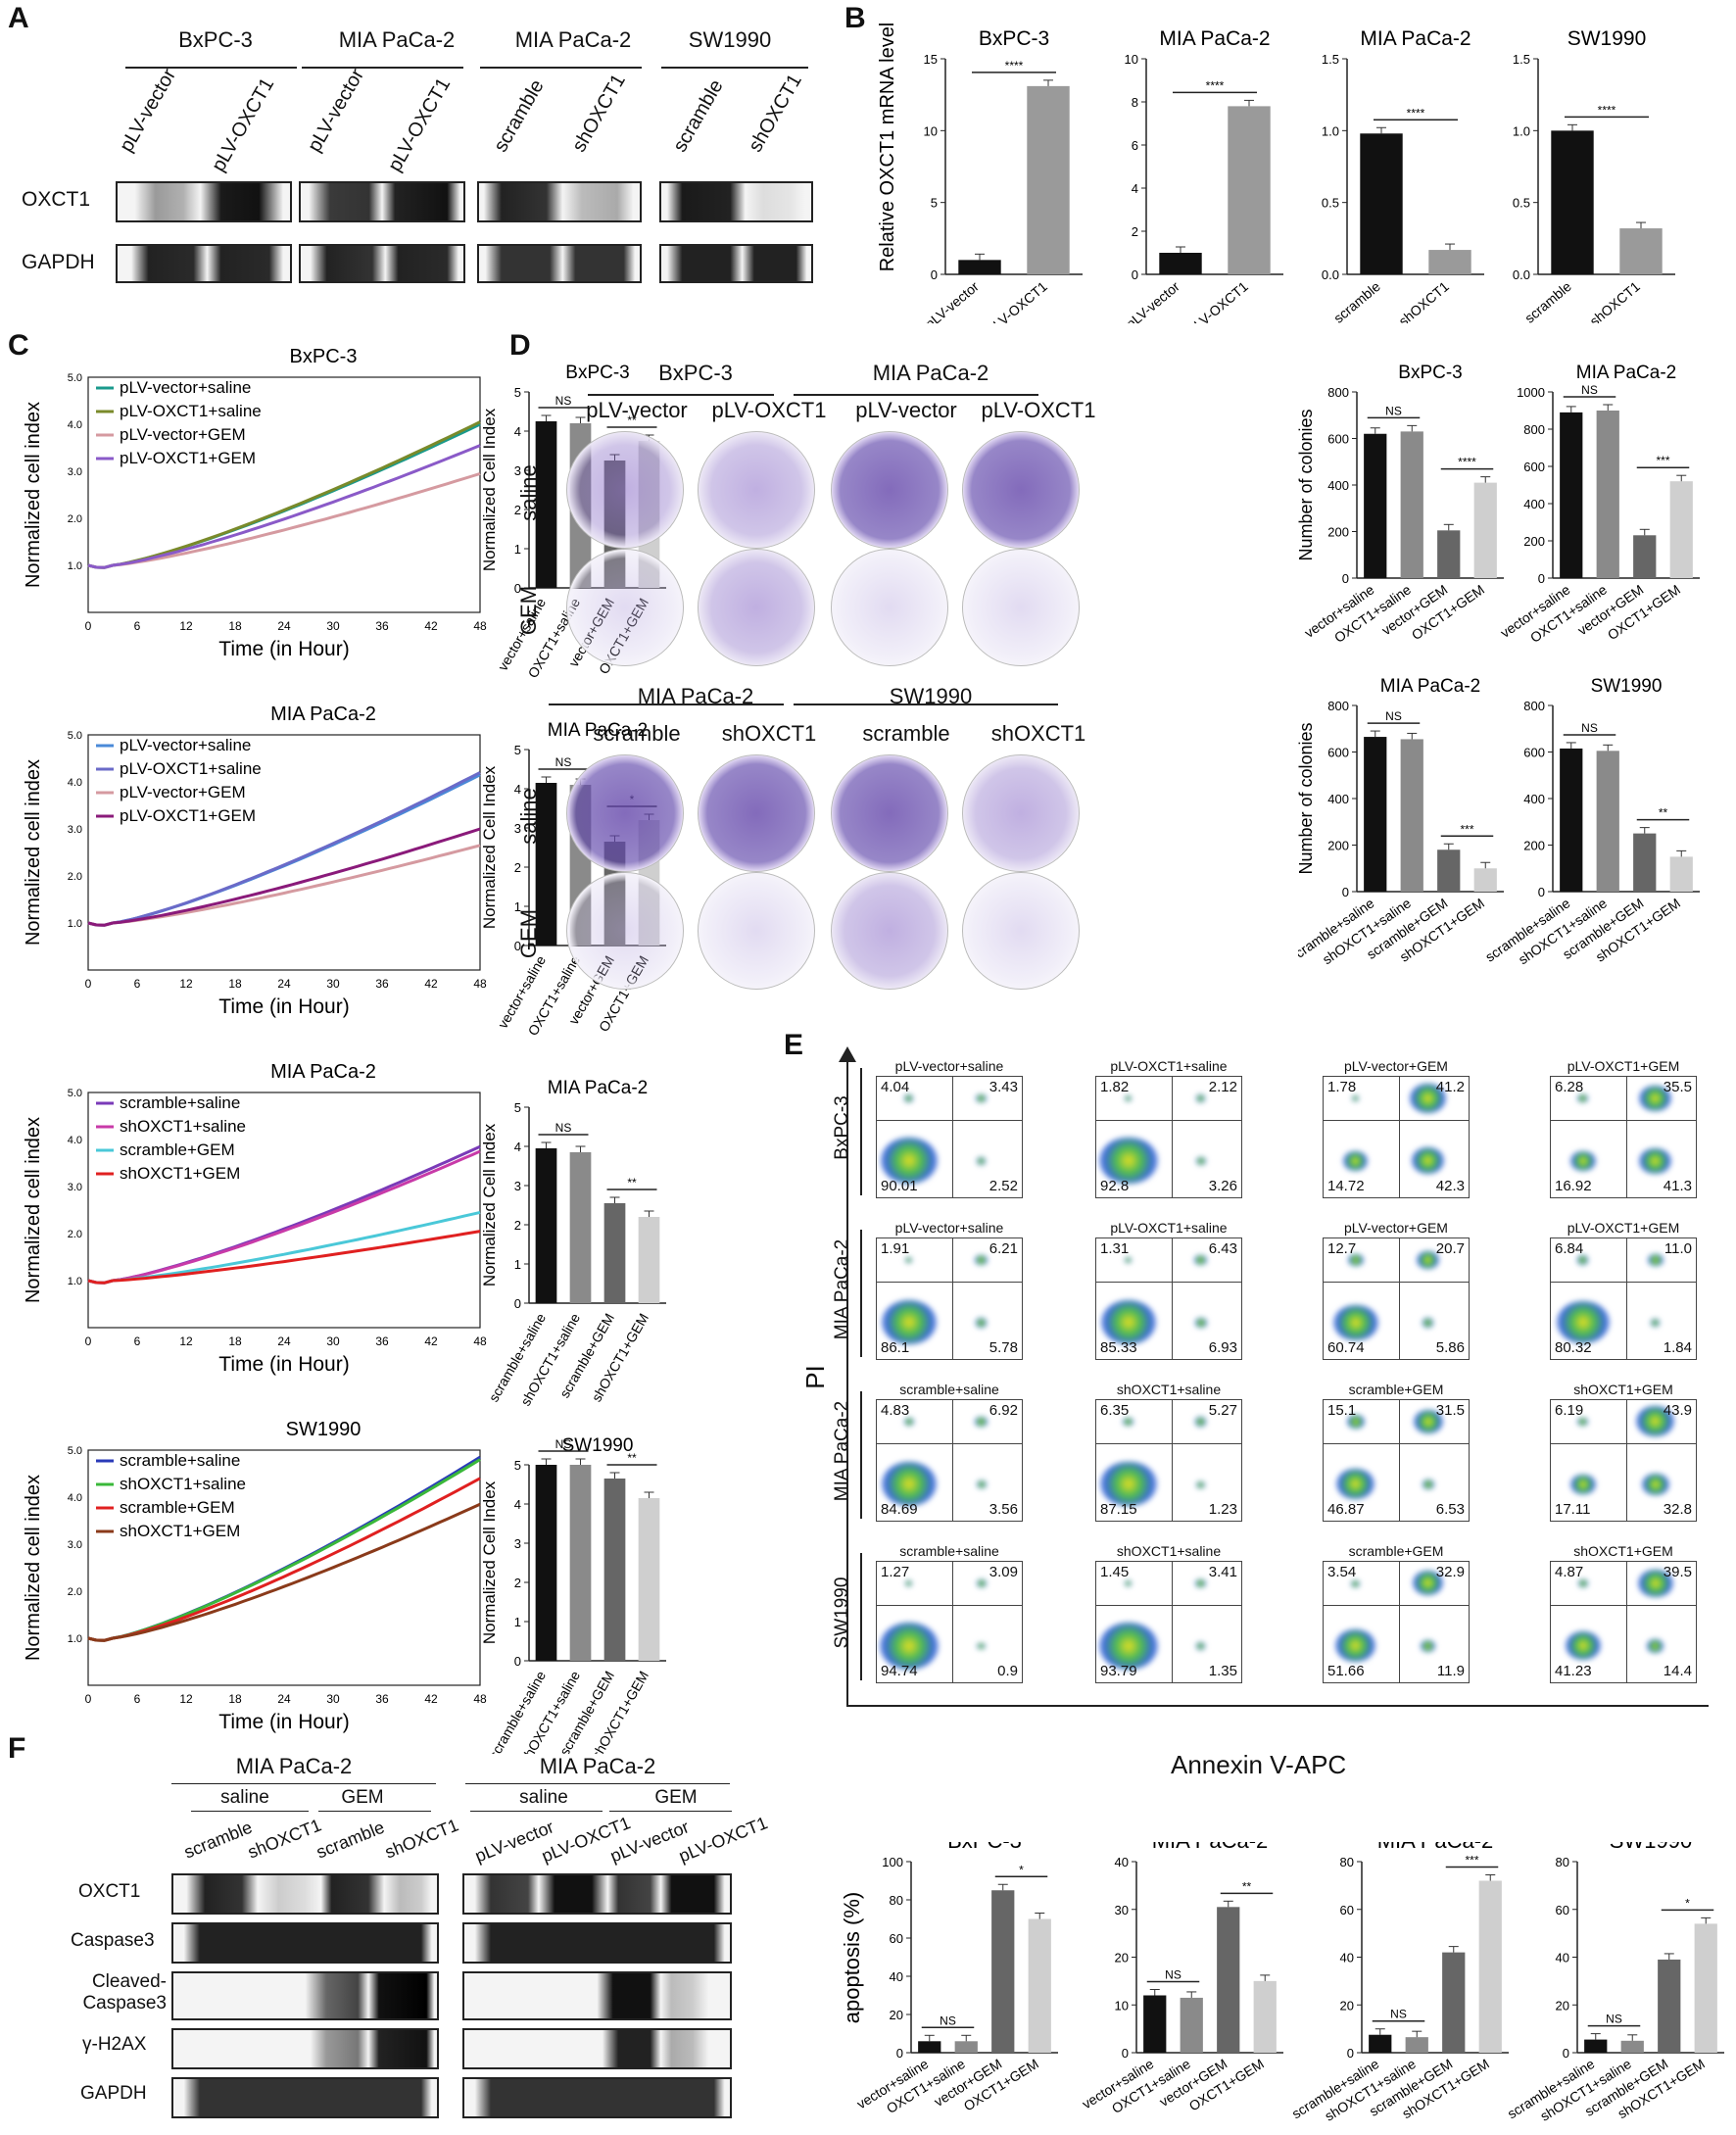  What do you see at coordinates (1338, 439) in the screenshot?
I see `y-tick-label: 600` at bounding box center [1338, 439].